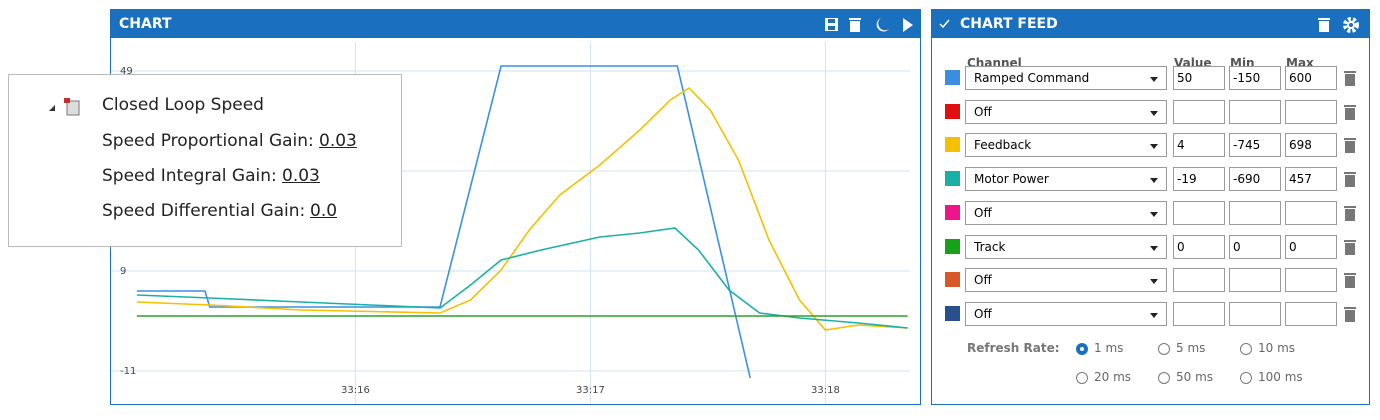  What do you see at coordinates (1066, 78) in the screenshot?
I see `channel-select: Ramped Command` at bounding box center [1066, 78].